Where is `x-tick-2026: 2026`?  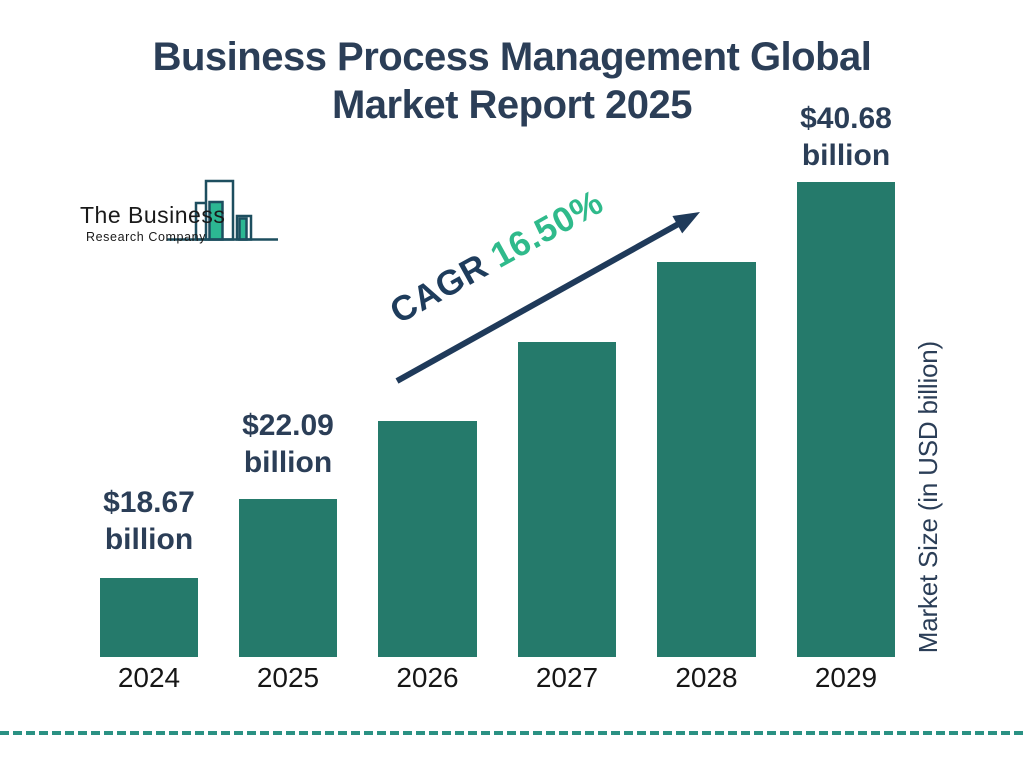
x-tick-2026: 2026 is located at coordinates (427, 677).